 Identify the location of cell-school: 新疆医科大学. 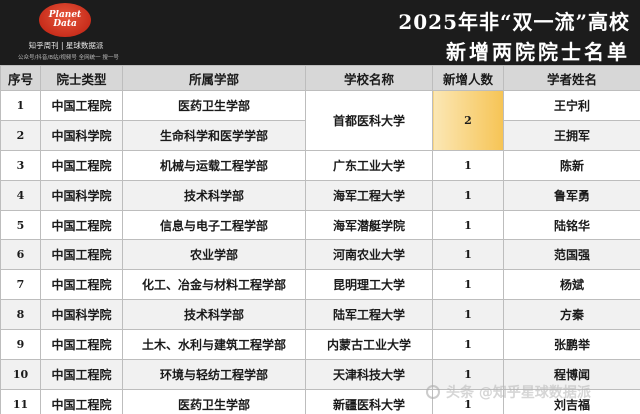
(369, 401).